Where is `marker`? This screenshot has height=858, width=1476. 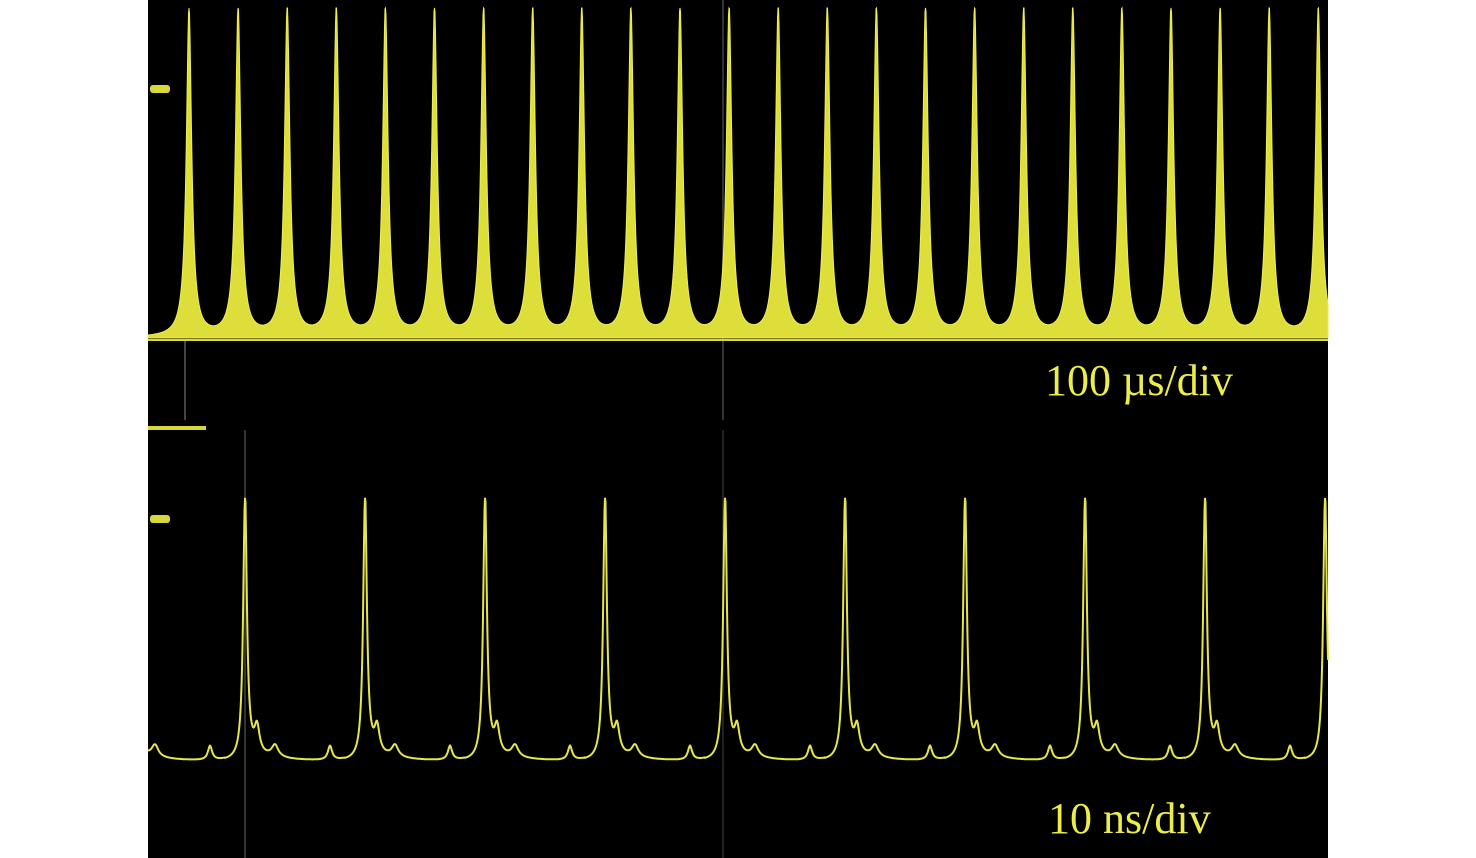 marker is located at coordinates (177, 428).